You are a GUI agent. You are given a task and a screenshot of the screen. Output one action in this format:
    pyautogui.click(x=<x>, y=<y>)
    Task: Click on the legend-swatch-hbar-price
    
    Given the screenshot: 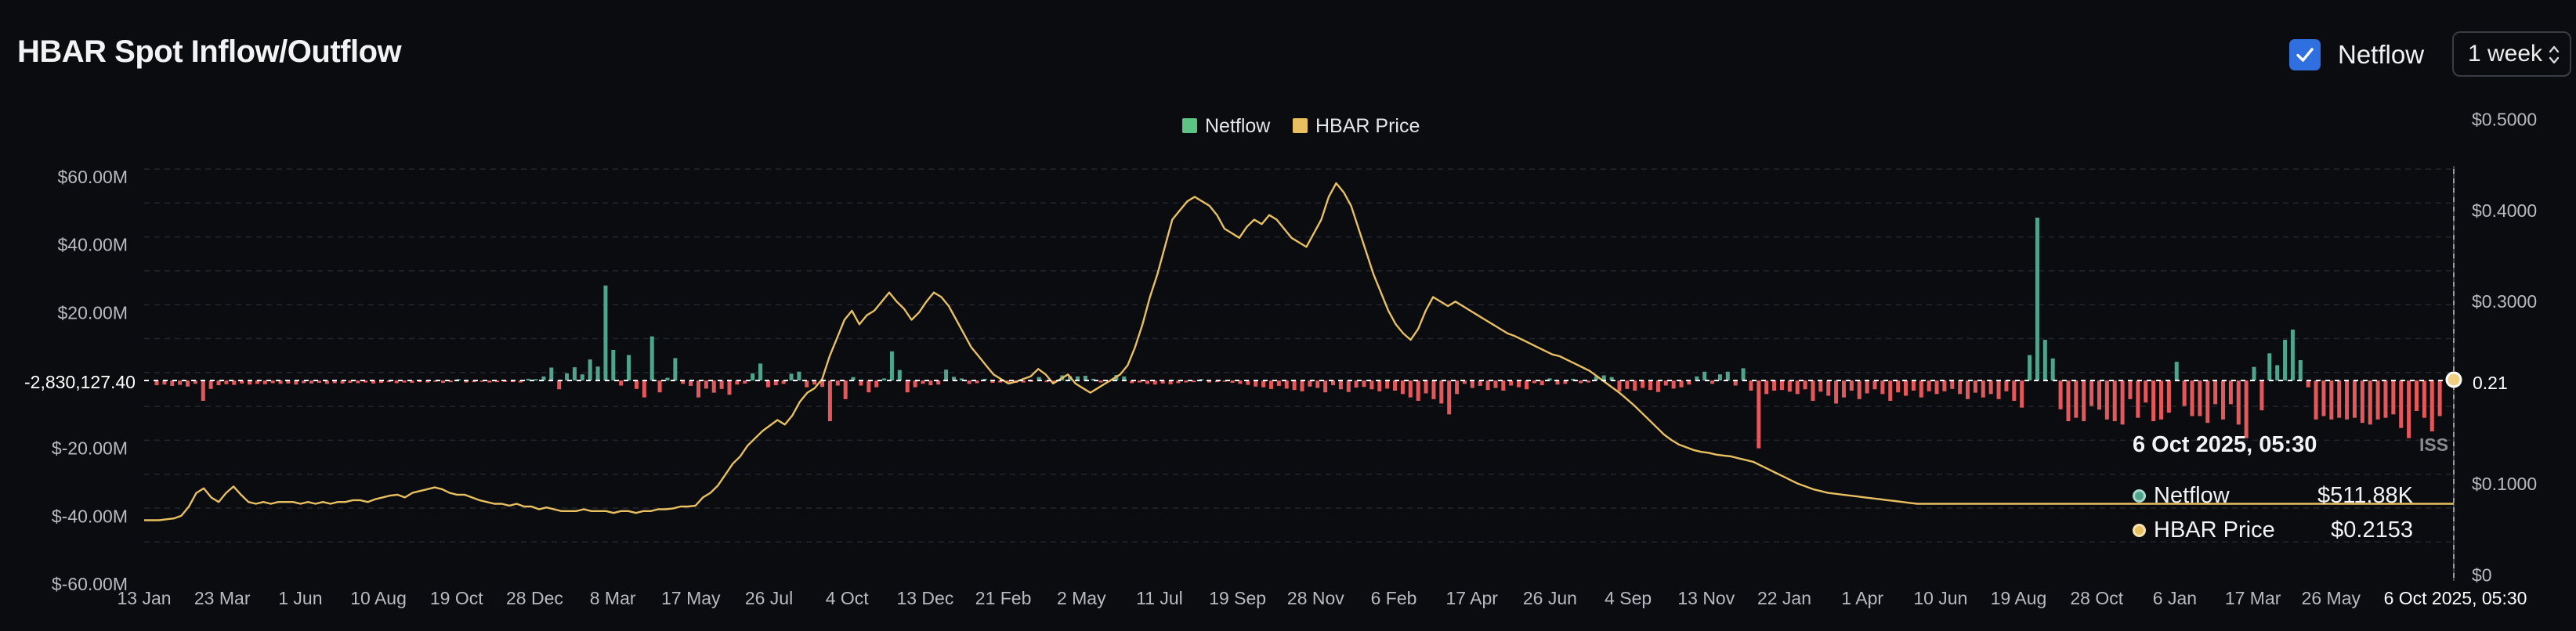 What is the action you would take?
    pyautogui.click(x=1300, y=125)
    